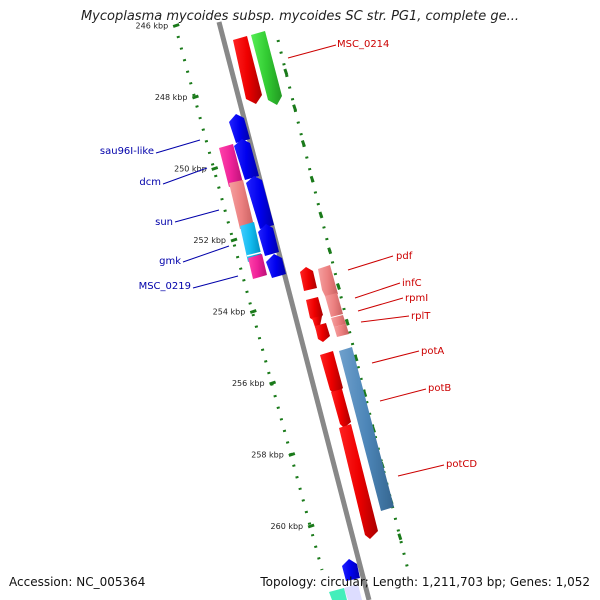  Describe the element at coordinates (338, 321) in the screenshot. I see `gene-rpmI` at that location.